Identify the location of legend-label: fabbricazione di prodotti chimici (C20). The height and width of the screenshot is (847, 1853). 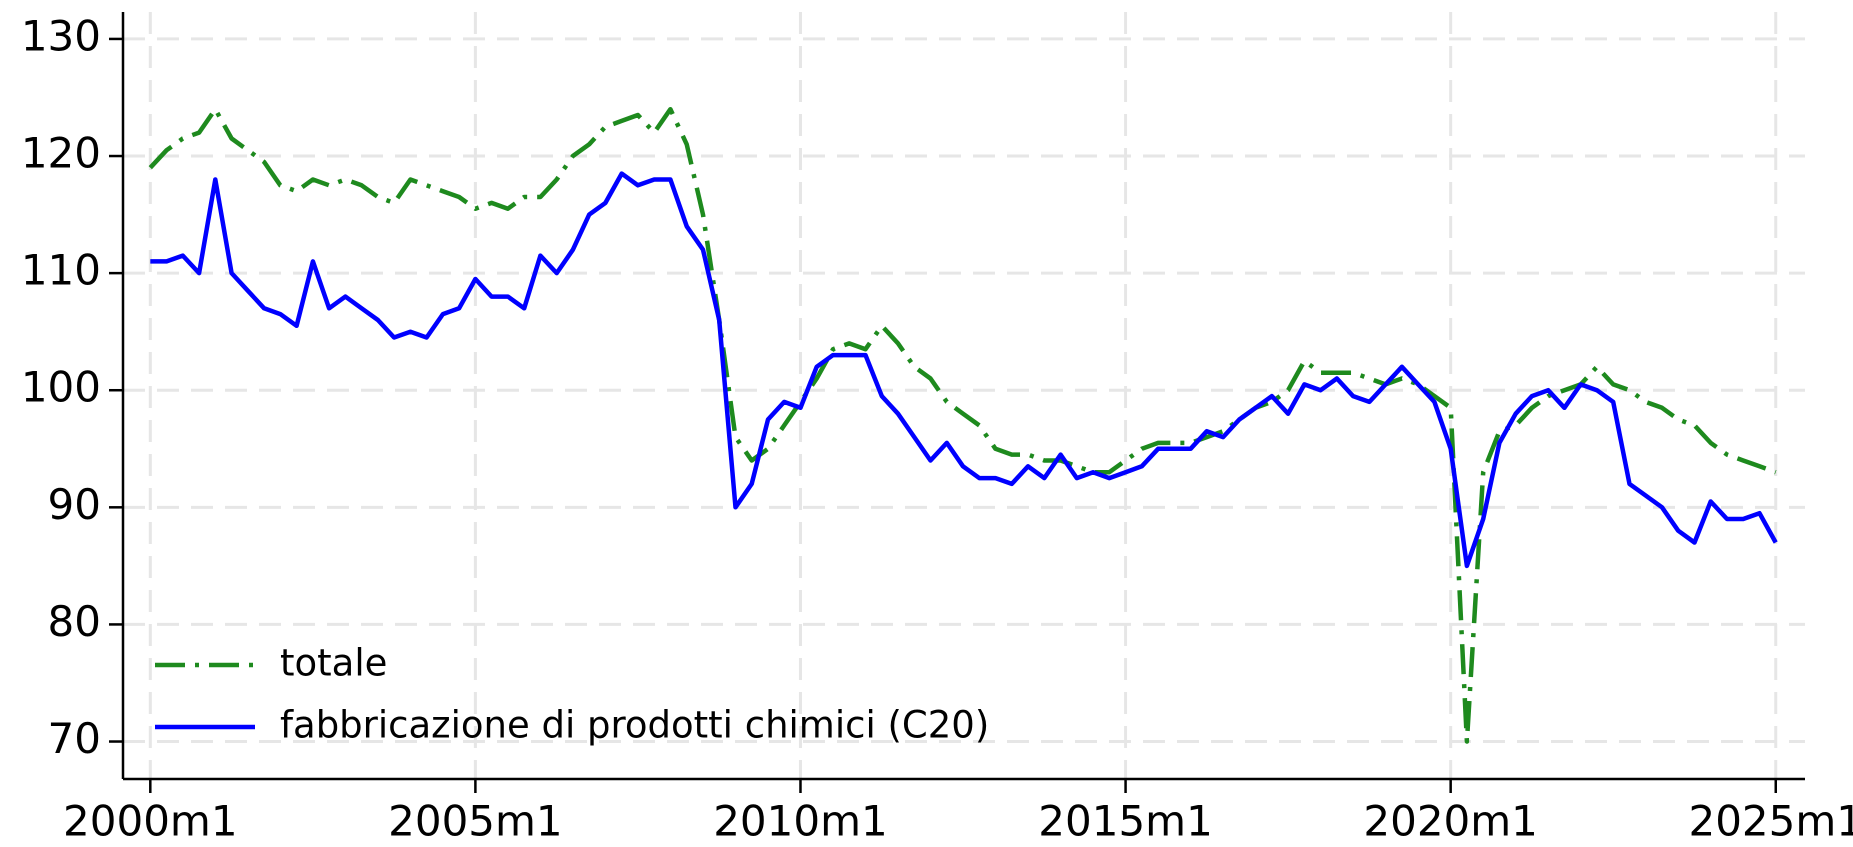
(634, 725).